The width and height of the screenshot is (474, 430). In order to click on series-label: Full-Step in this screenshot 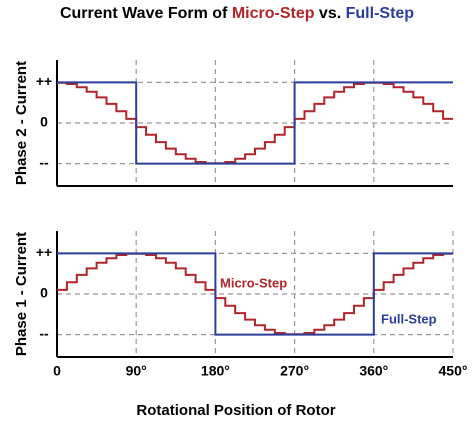, I will do `click(409, 318)`.